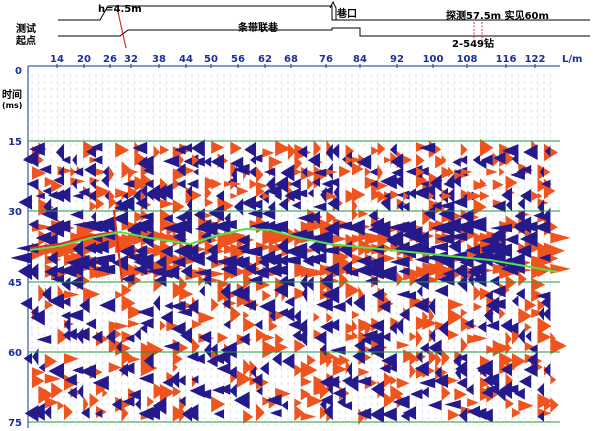  What do you see at coordinates (211, 59) in the screenshot?
I see `x-tick-label: 50` at bounding box center [211, 59].